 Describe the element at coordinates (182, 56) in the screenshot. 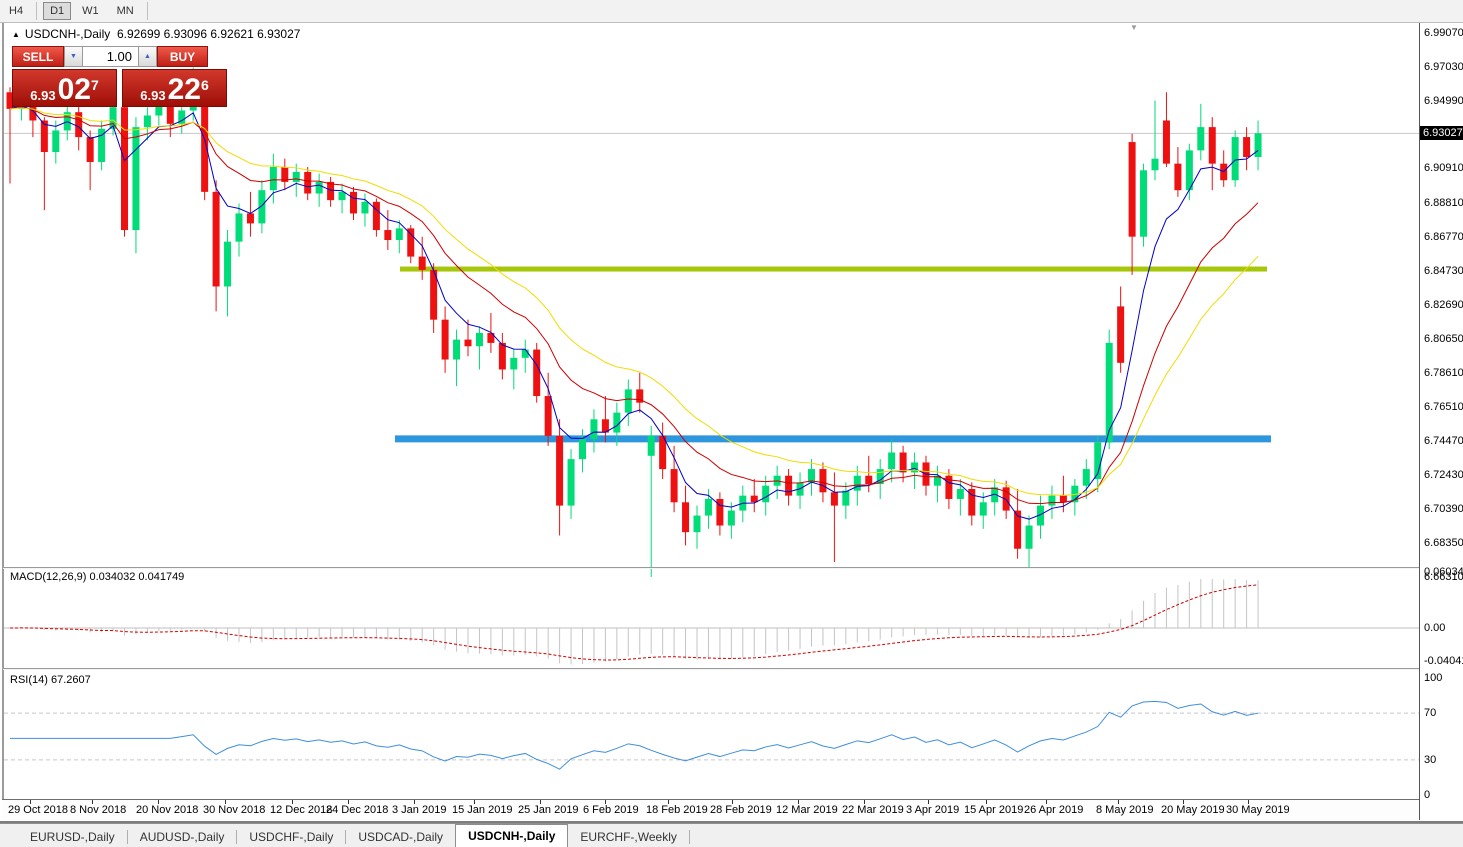

I see `buy-button: BUY` at that location.